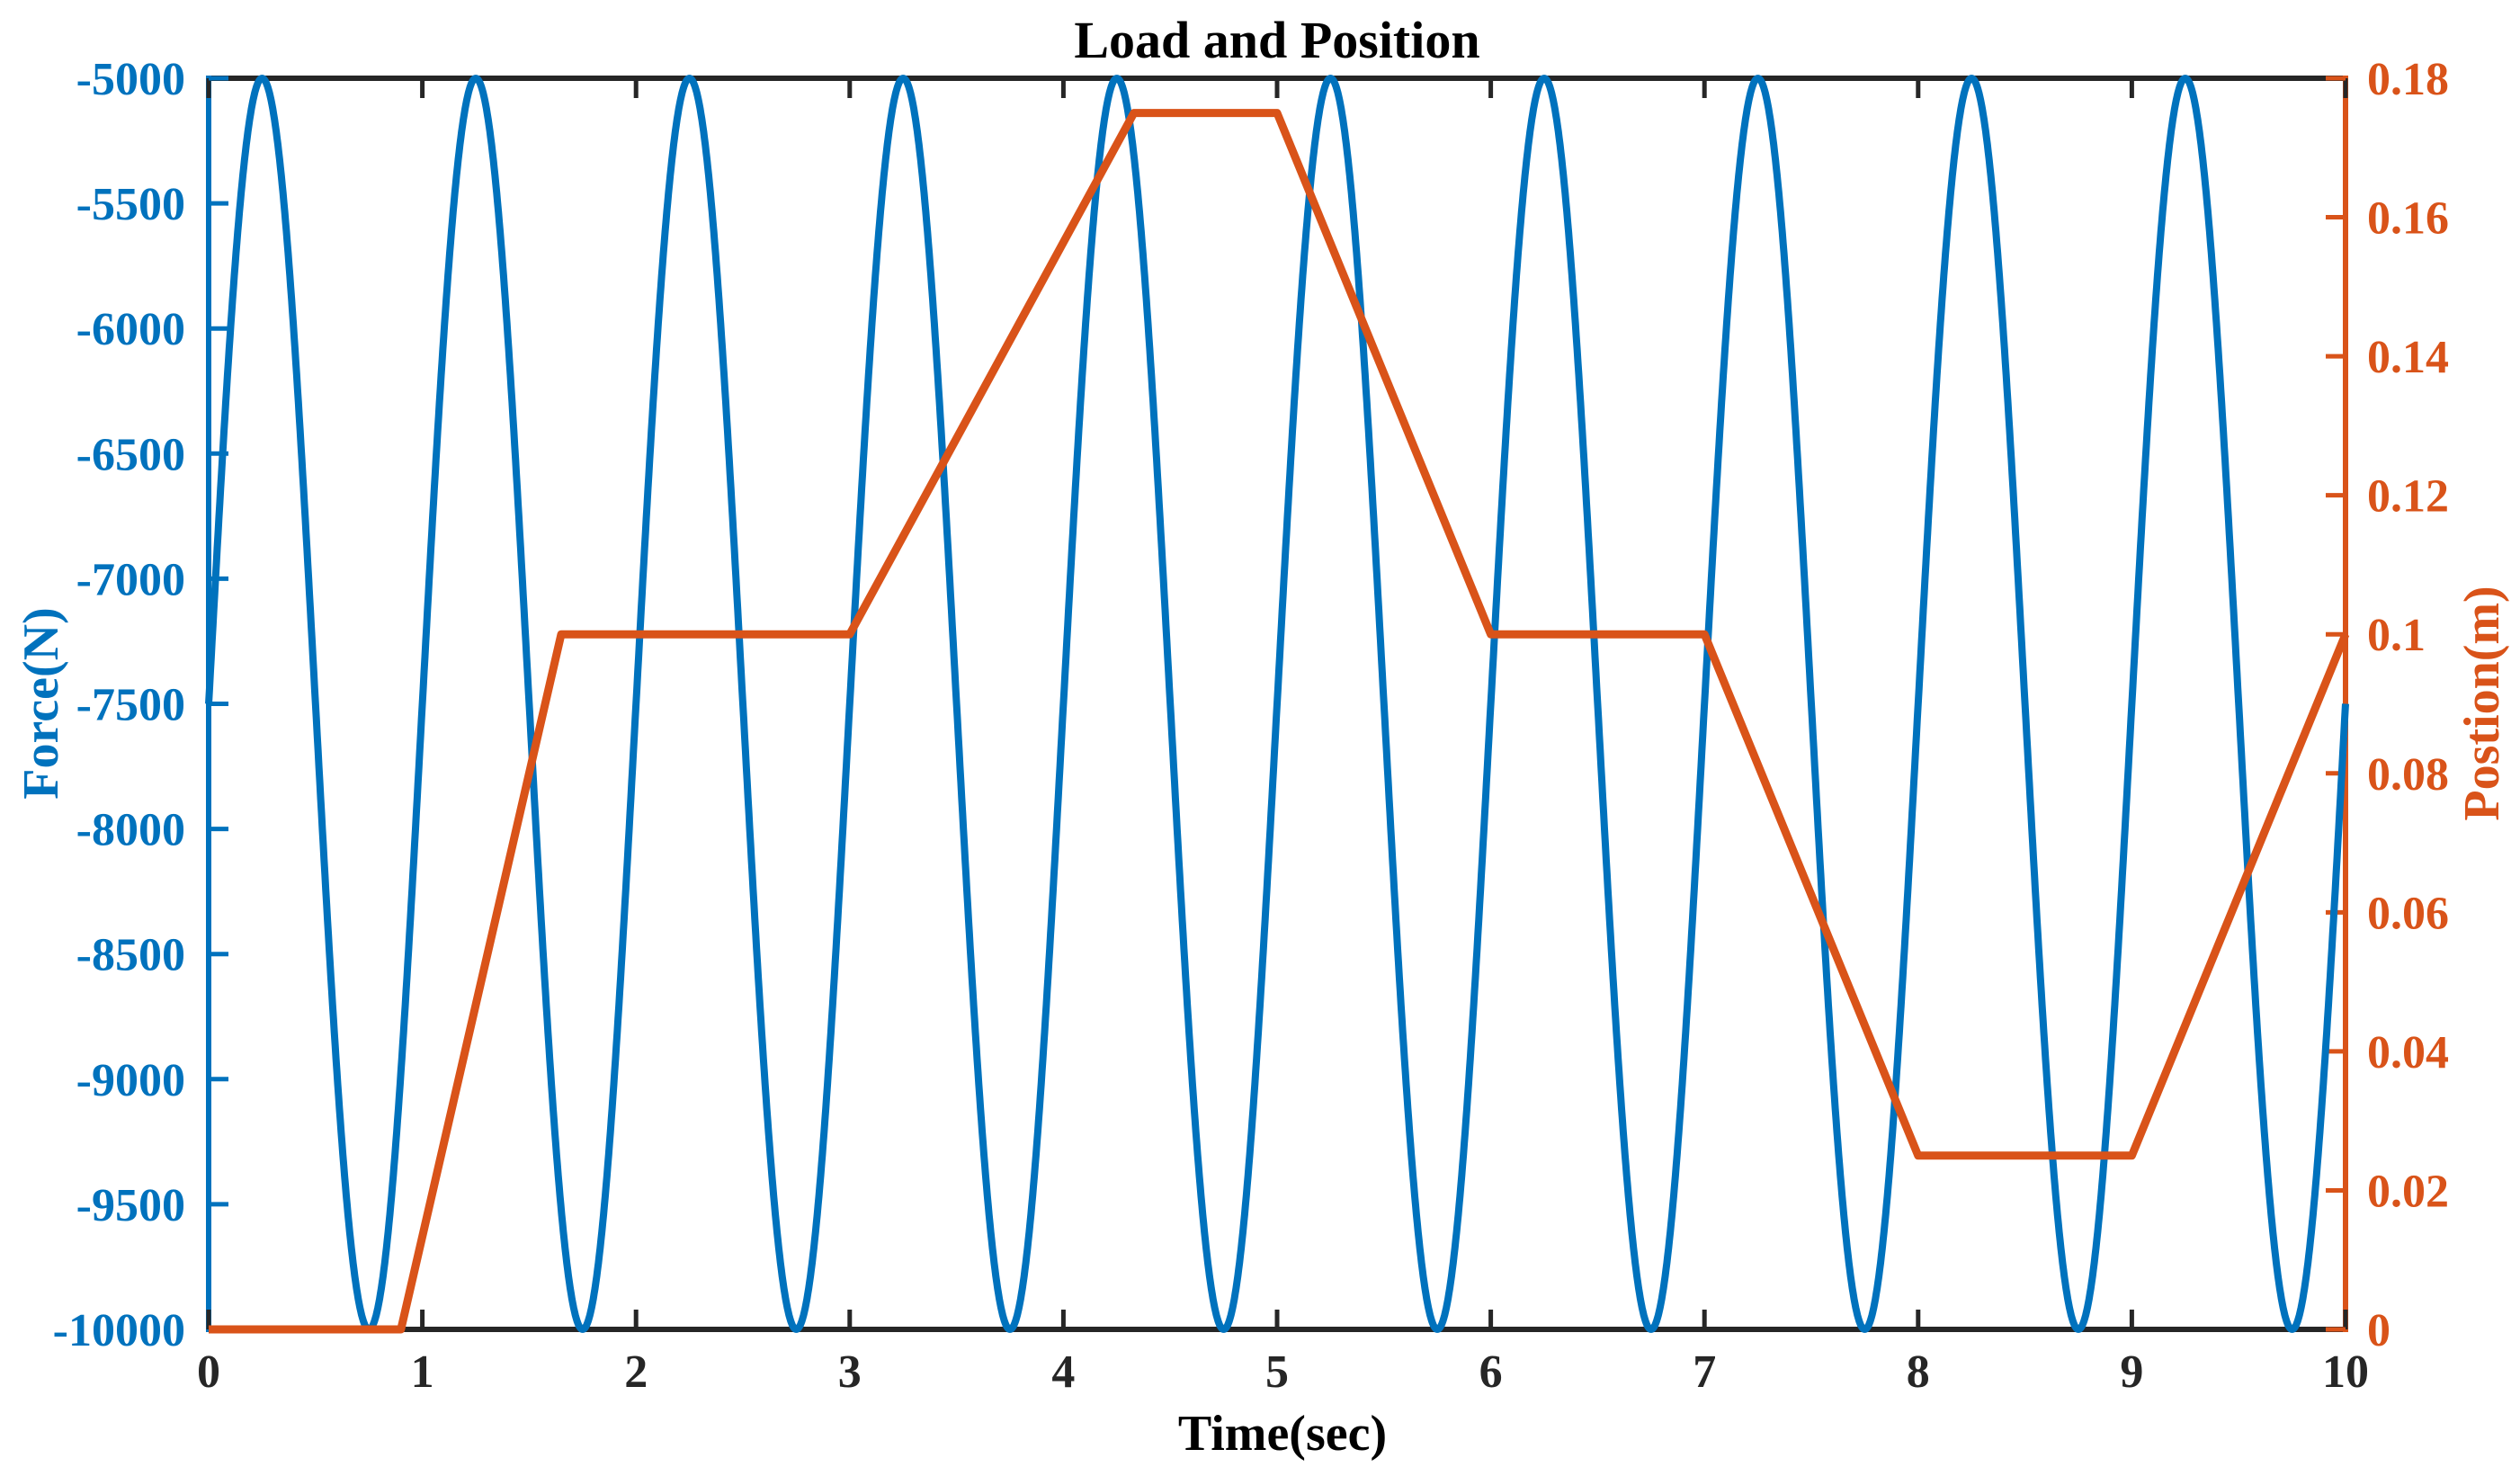 The width and height of the screenshot is (2520, 1476). I want to click on x-tick-label: 10, so click(2345, 1372).